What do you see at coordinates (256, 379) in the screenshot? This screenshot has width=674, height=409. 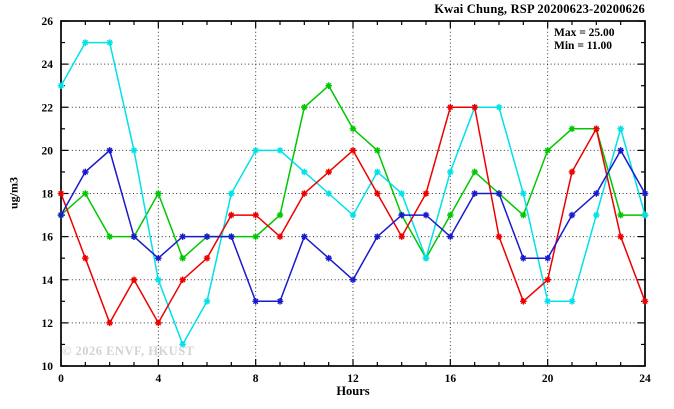 I see `svg-text: 8` at bounding box center [256, 379].